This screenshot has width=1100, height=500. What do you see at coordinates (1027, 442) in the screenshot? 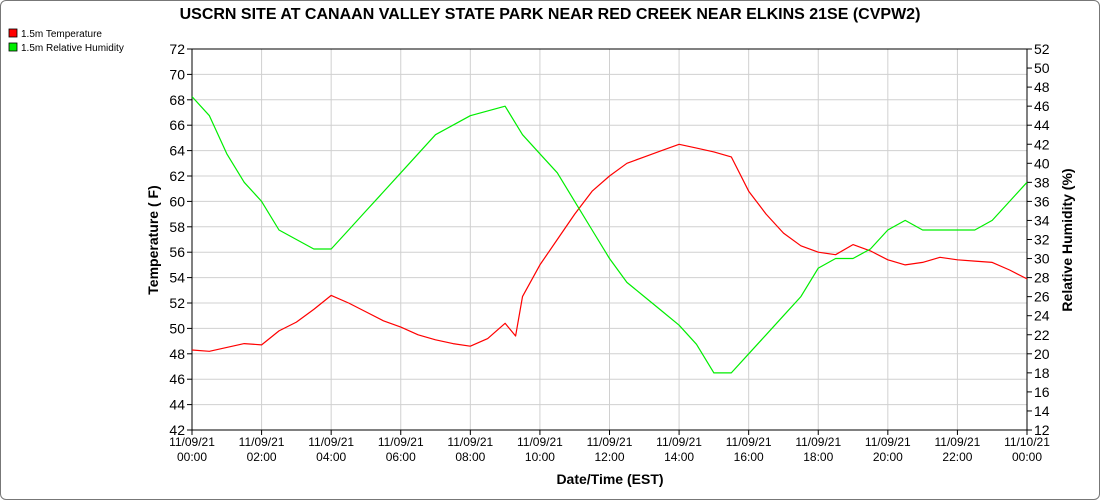
I see `x-tick-date: 11/10/21` at bounding box center [1027, 442].